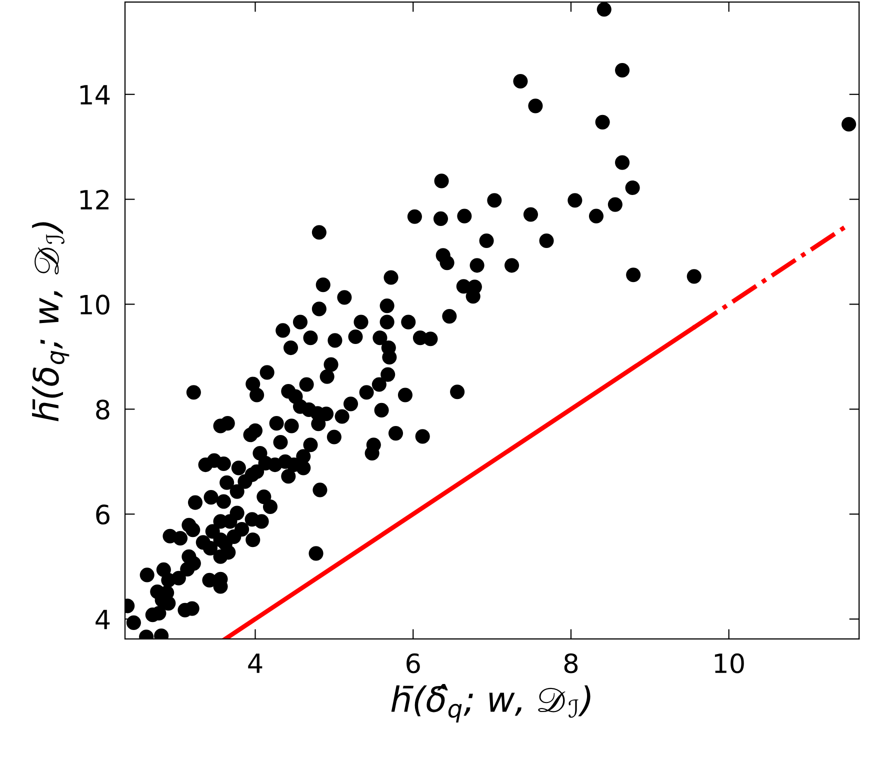 This screenshot has width=876, height=780. I want to click on y-tick-label: 4, so click(103, 620).